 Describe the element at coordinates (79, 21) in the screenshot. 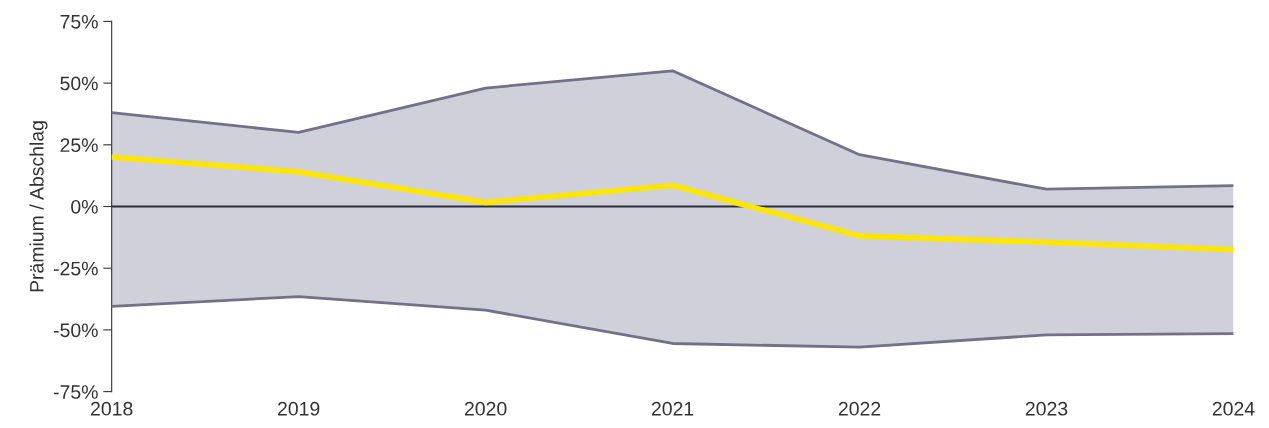

I see `y-tick-label: 75%` at that location.